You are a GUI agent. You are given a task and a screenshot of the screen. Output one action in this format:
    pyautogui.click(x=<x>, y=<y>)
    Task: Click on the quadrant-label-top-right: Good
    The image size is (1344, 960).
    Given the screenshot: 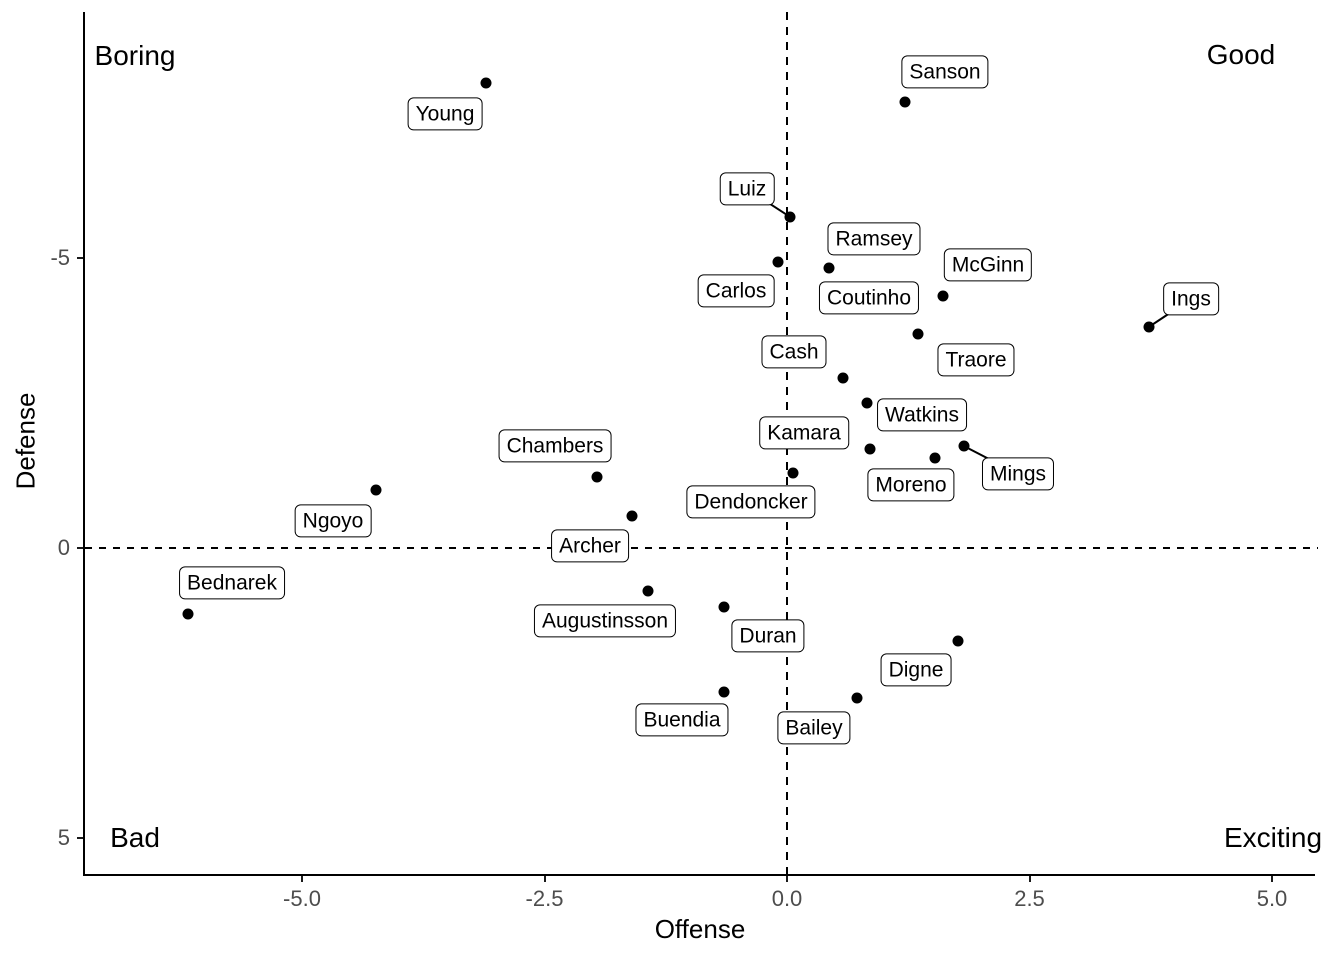 What is the action you would take?
    pyautogui.click(x=1241, y=54)
    